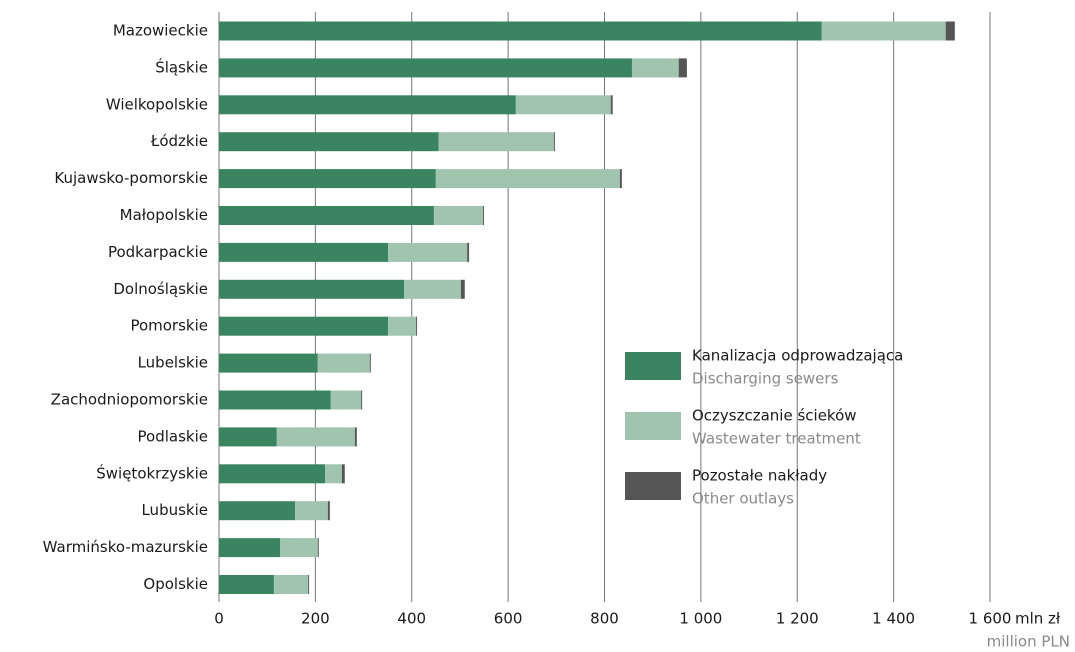 The width and height of the screenshot is (1075, 652). I want to click on x-unit: mln zł, so click(1038, 619).